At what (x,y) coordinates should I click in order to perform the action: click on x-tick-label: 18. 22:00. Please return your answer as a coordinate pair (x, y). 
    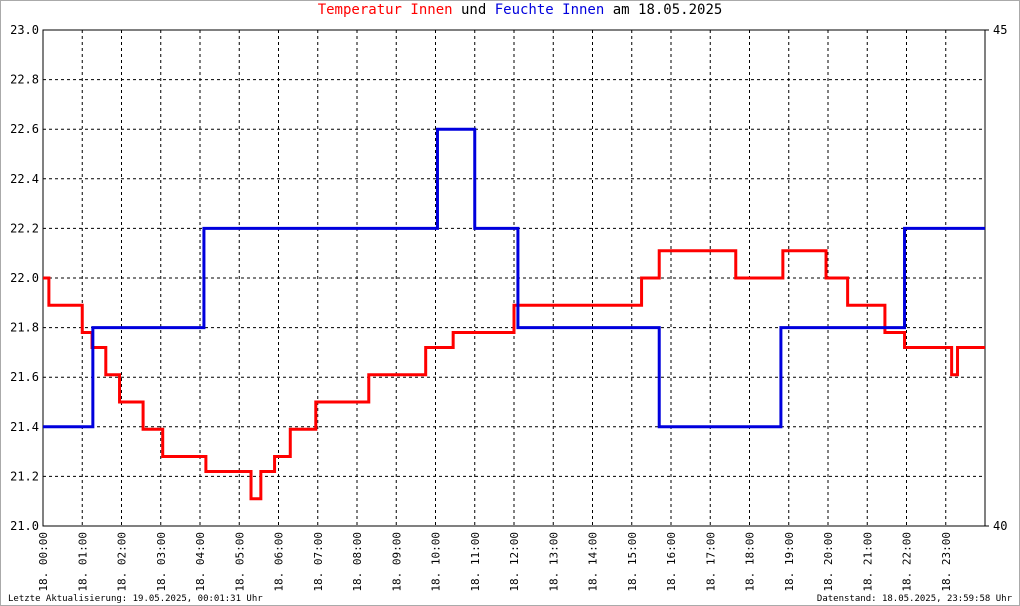
    Looking at the image, I should click on (907, 562).